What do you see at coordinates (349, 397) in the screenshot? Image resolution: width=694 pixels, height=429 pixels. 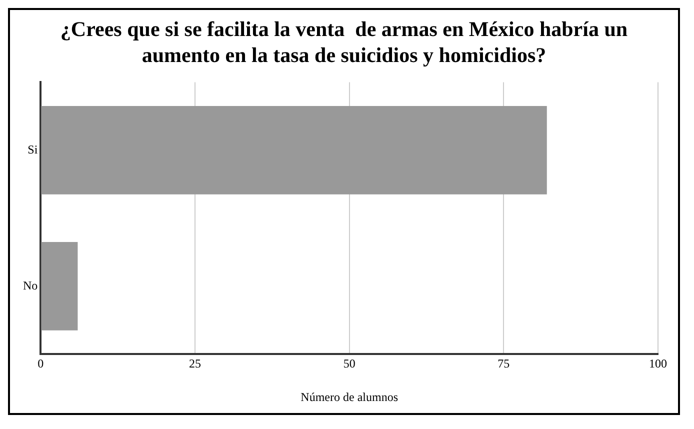 I see `x-axis-title: Número de alumnos` at bounding box center [349, 397].